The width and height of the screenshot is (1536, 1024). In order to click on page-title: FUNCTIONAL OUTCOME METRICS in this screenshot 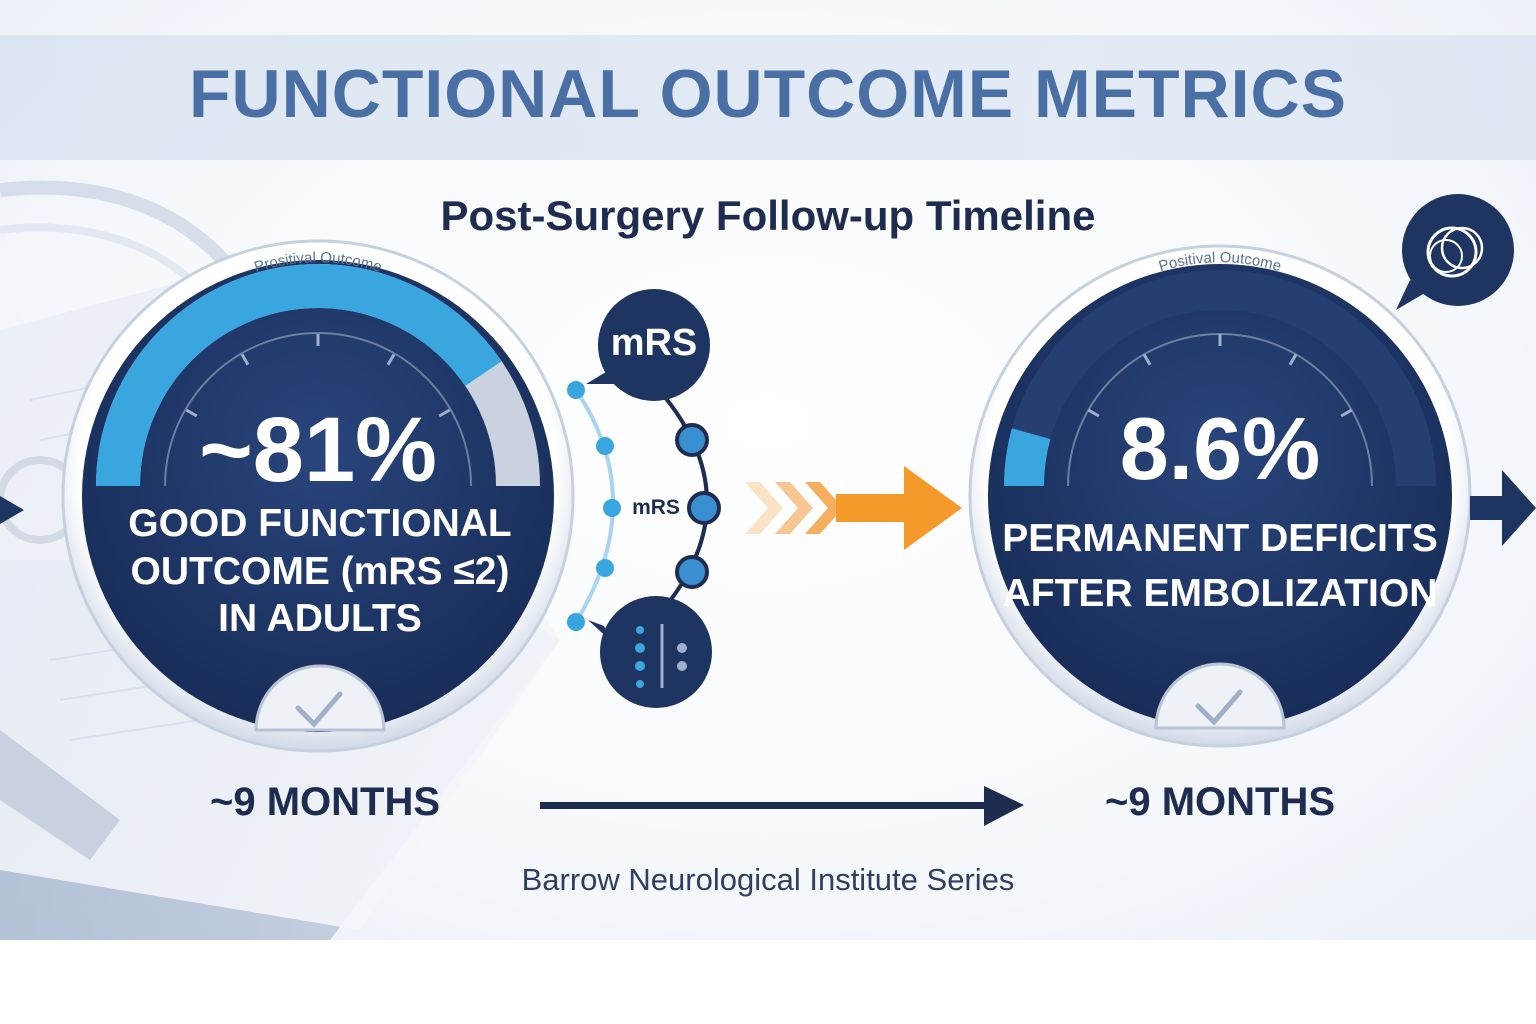, I will do `click(768, 94)`.